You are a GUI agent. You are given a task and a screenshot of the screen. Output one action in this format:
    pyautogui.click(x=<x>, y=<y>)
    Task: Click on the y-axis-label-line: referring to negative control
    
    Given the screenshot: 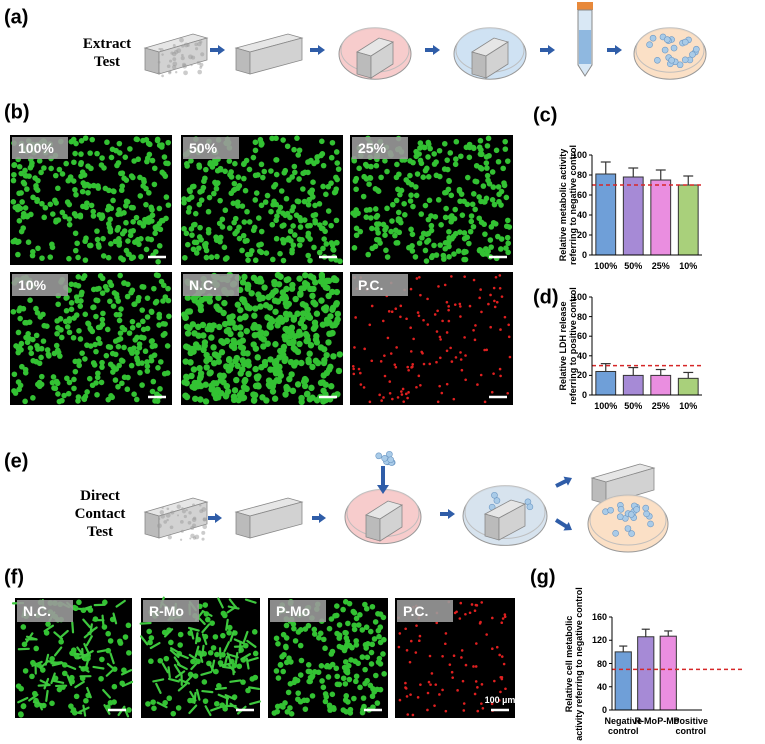 What is the action you would take?
    pyautogui.click(x=573, y=205)
    